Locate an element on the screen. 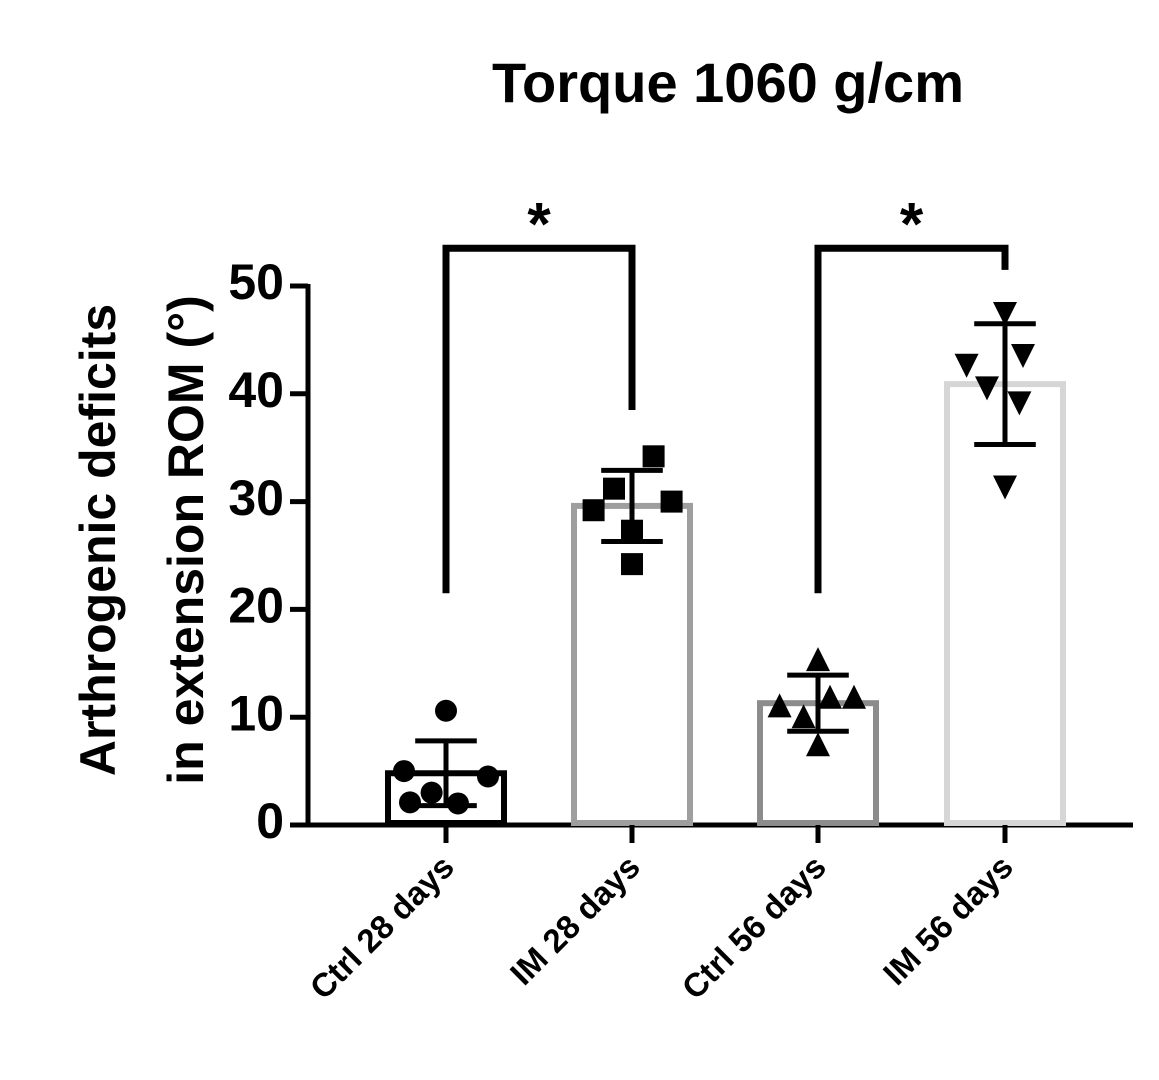 This screenshot has height=1080, width=1159. x-tick-label: IM 28 days is located at coordinates (575, 920).